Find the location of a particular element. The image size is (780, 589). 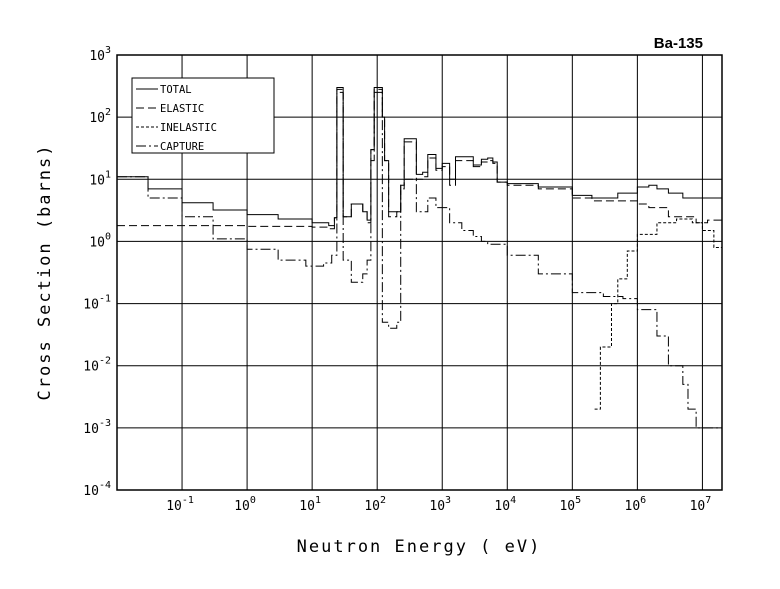

legend-label-inelastic: INELASTIC is located at coordinates (188, 128).